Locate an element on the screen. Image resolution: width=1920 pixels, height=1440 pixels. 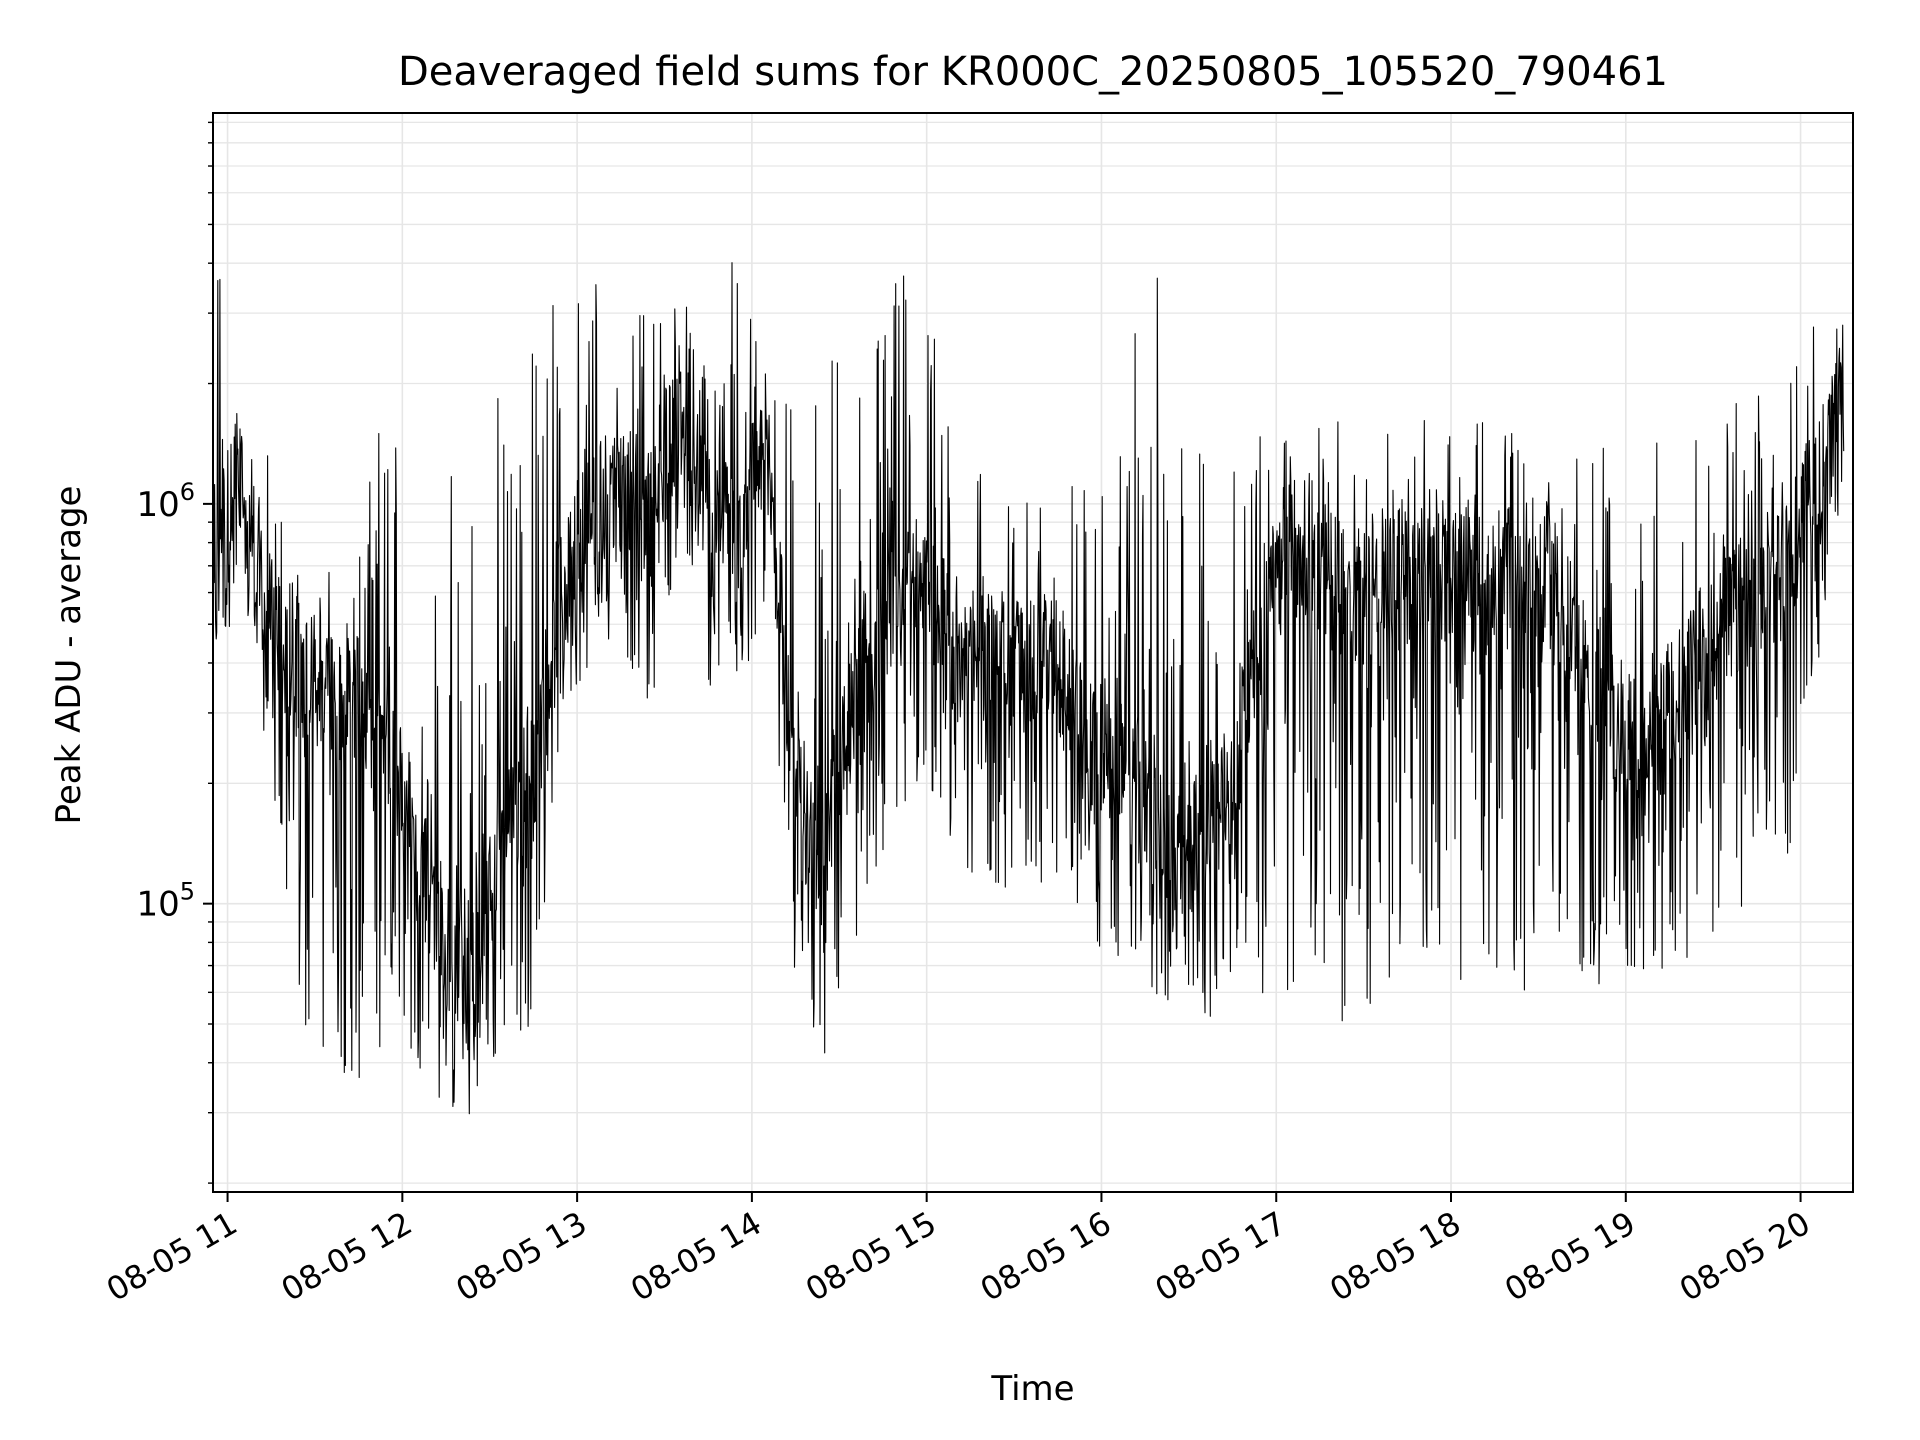
x-tick-label: 08-05 13 is located at coordinates (522, 1256).